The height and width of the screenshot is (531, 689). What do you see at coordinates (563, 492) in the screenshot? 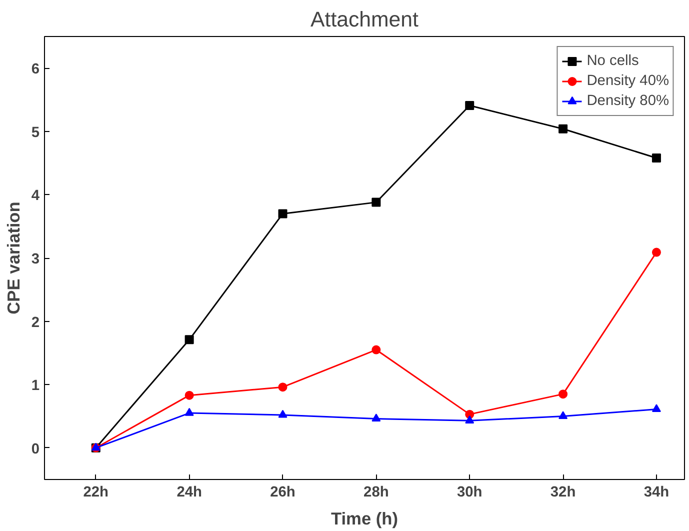
I see `x-tick-label: 32h` at bounding box center [563, 492].